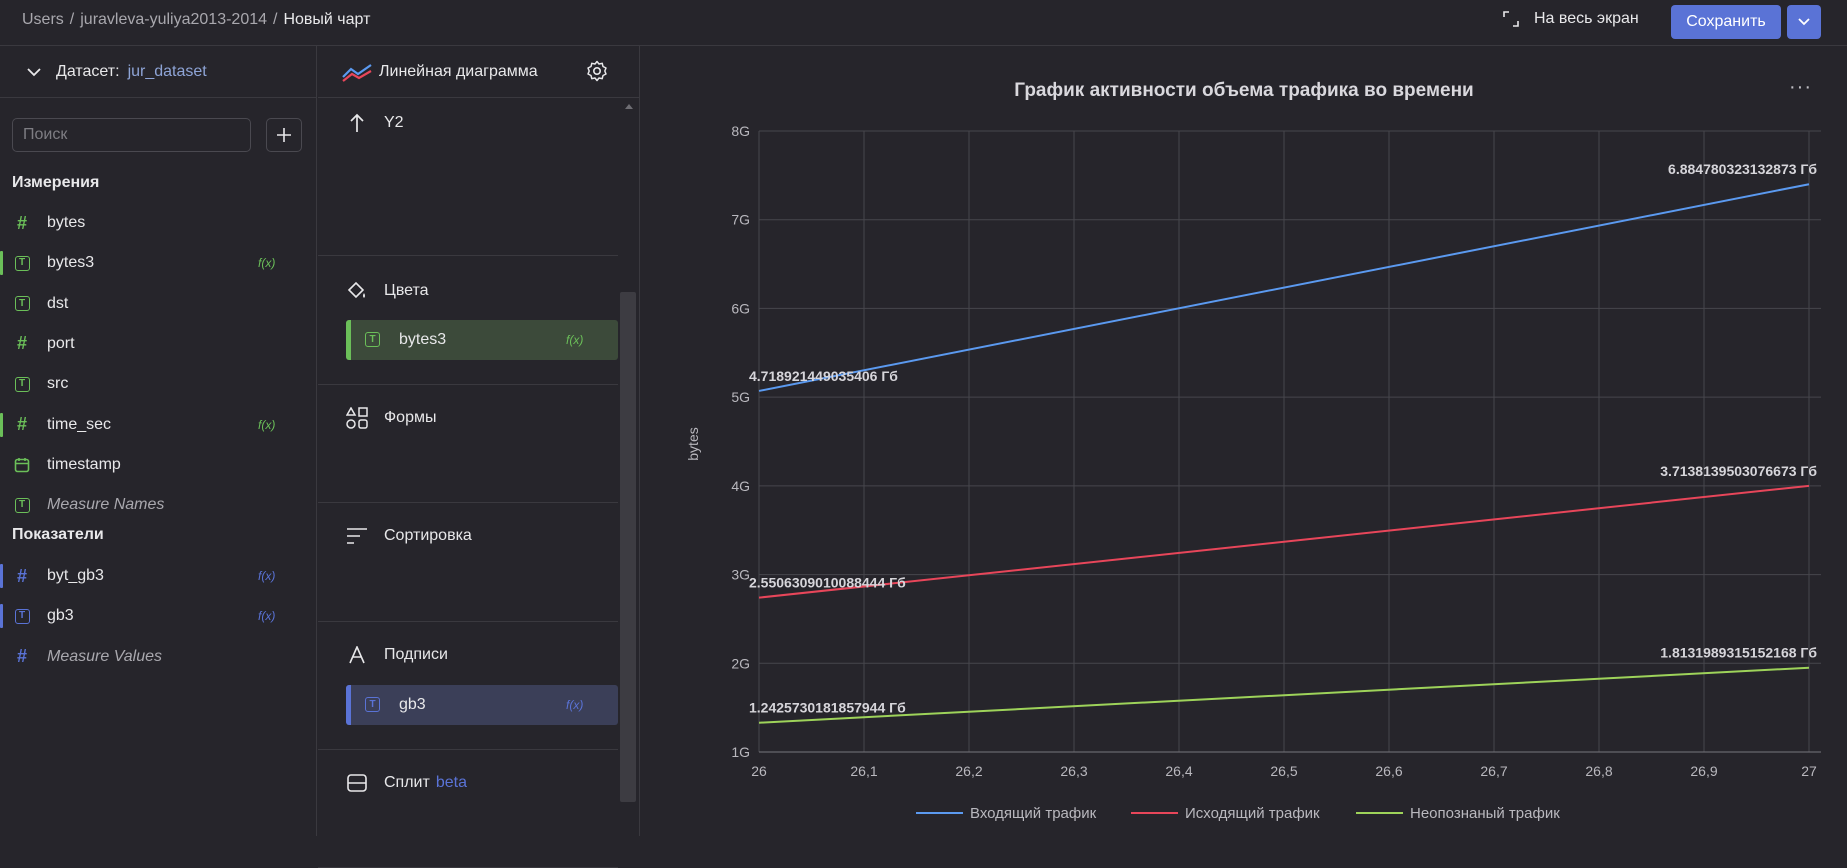 The width and height of the screenshot is (1847, 868). I want to click on section-split-label: Сплит, so click(407, 782).